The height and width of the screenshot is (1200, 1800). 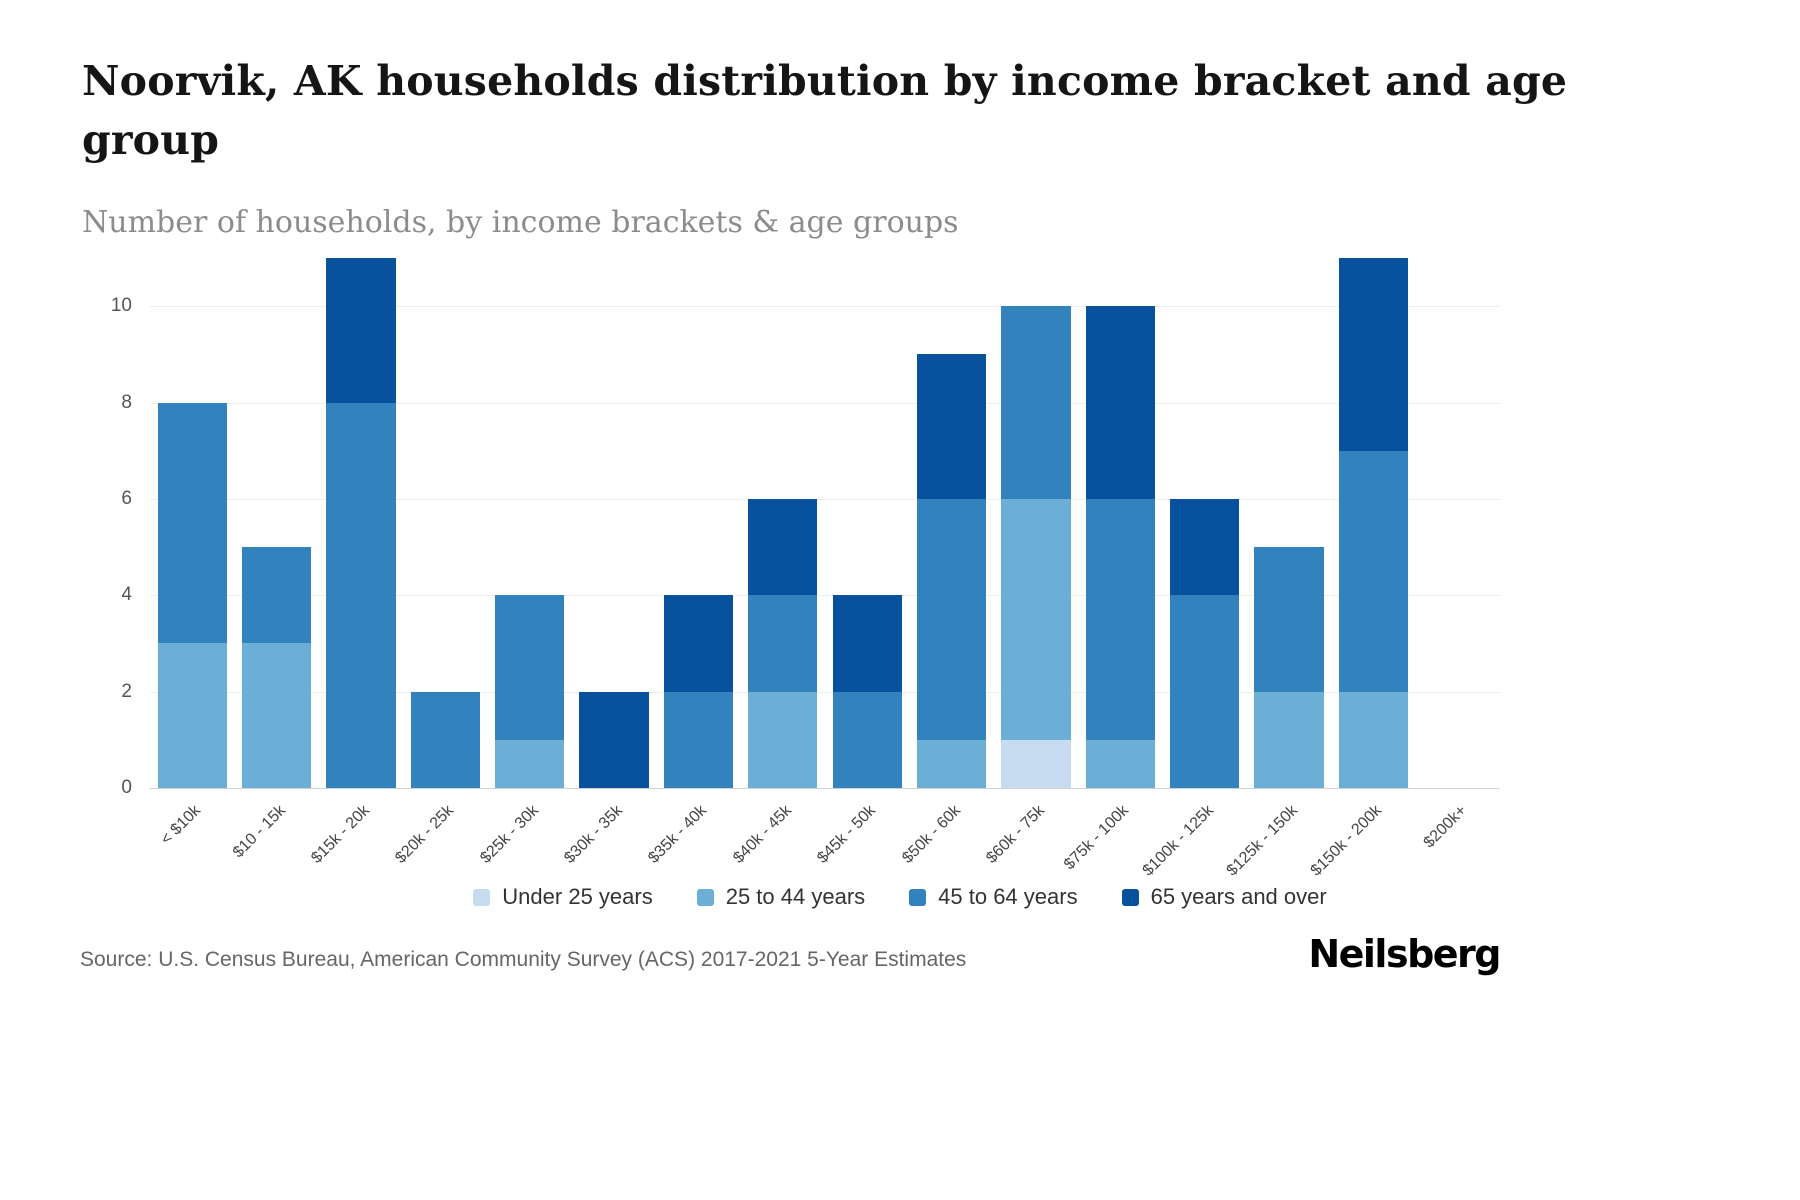 What do you see at coordinates (121, 306) in the screenshot?
I see `y-axis-tick-label: 10` at bounding box center [121, 306].